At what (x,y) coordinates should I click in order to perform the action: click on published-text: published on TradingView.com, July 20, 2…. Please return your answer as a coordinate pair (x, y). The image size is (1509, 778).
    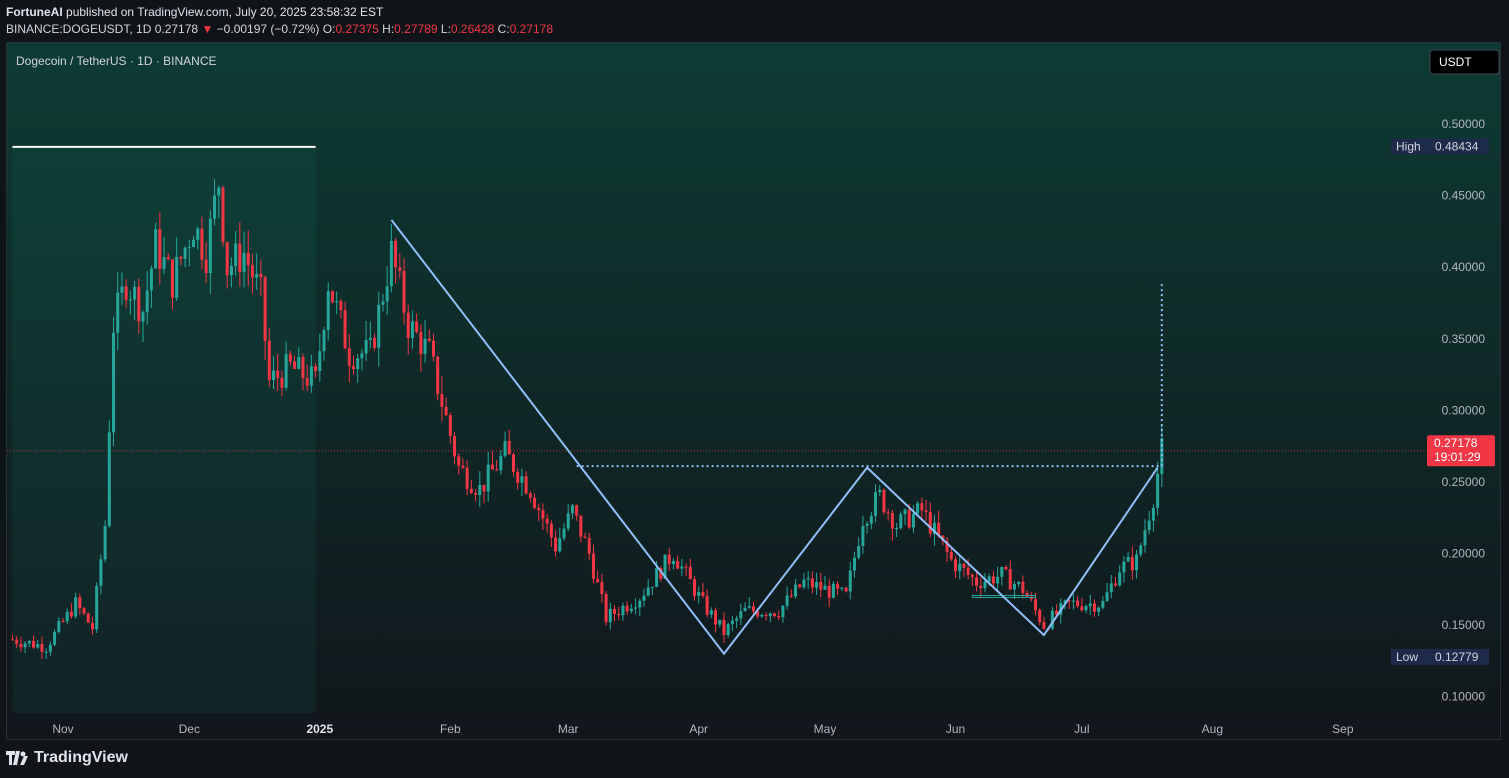
    Looking at the image, I should click on (225, 12).